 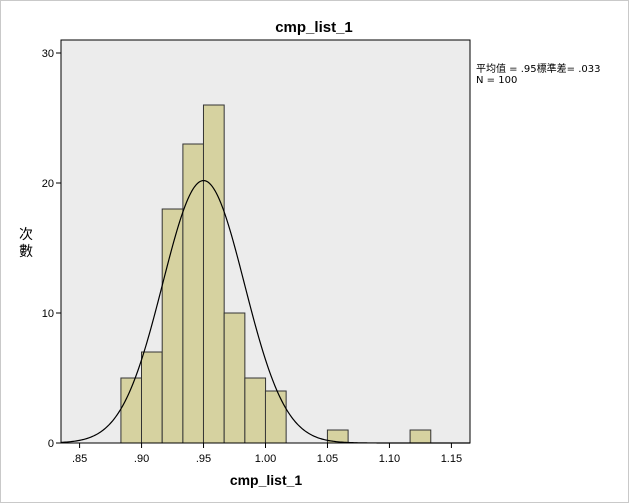 I want to click on x-axis-label: cmp_list_1, so click(x=266, y=480).